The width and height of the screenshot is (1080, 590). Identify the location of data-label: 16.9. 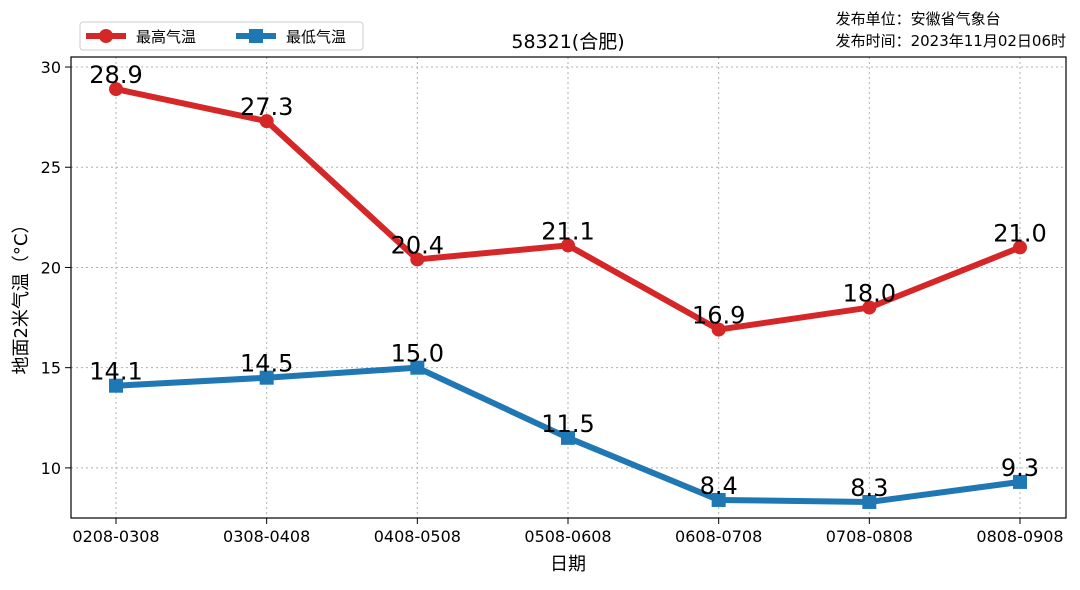
(718, 316).